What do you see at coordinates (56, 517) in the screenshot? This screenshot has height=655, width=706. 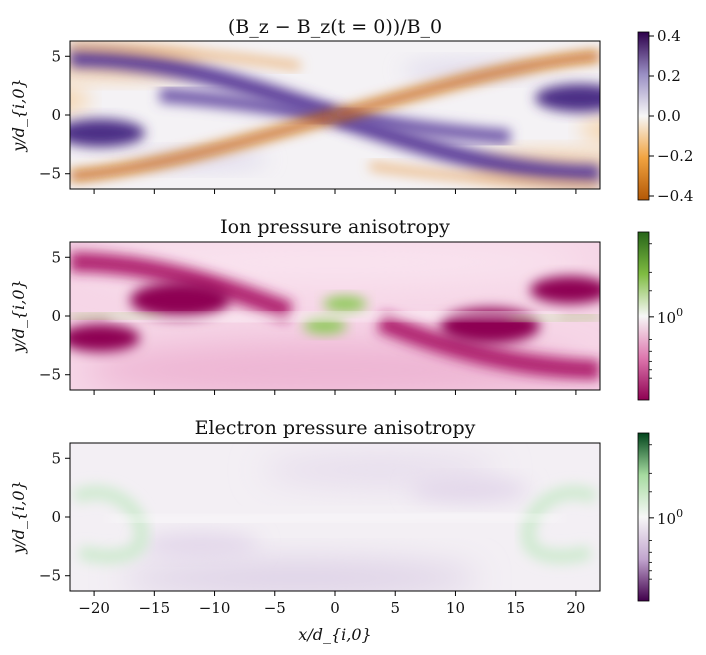 I see `panel-electron-ytick-label: 0` at bounding box center [56, 517].